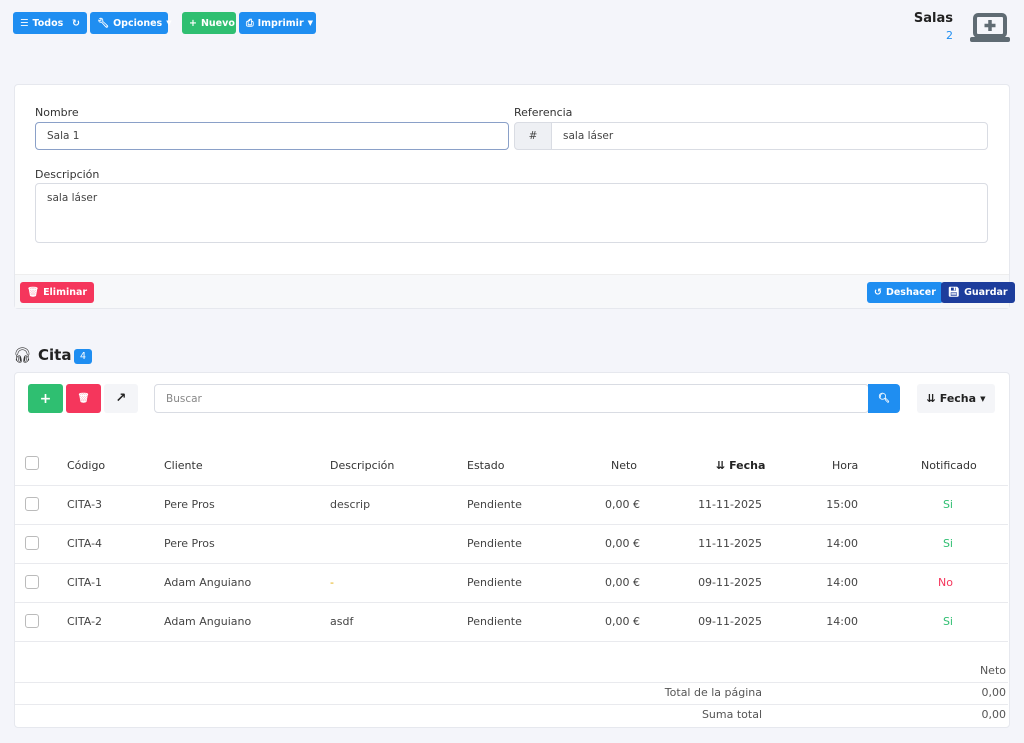 The image size is (1024, 743). What do you see at coordinates (50, 23) in the screenshot?
I see `todos-button: ☰ Todos ↻` at bounding box center [50, 23].